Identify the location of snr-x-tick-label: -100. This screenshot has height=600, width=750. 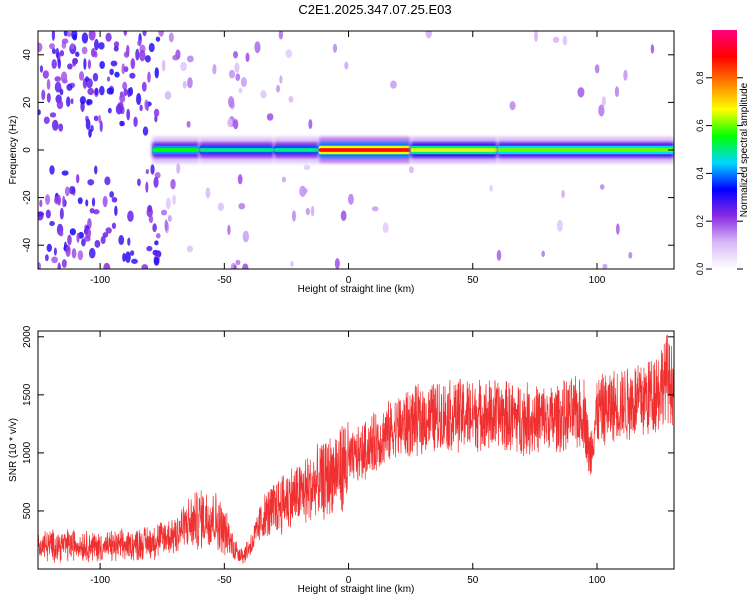
(100, 580).